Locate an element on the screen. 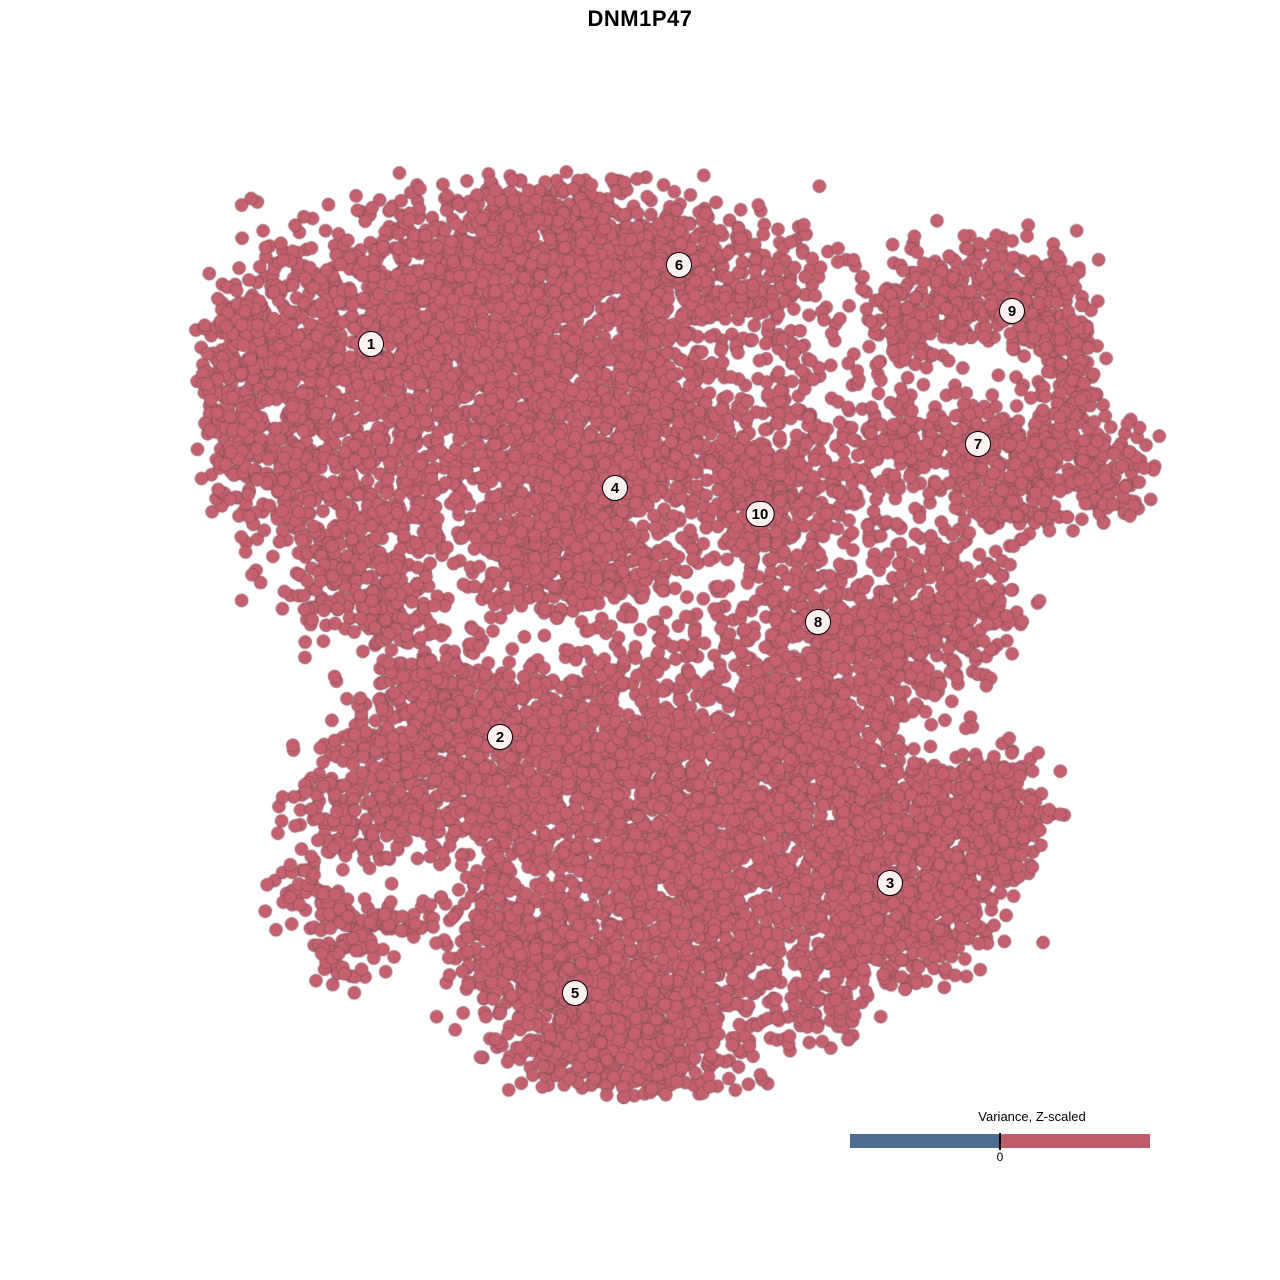 The height and width of the screenshot is (1280, 1280). legend-zero-tick is located at coordinates (1000, 1141).